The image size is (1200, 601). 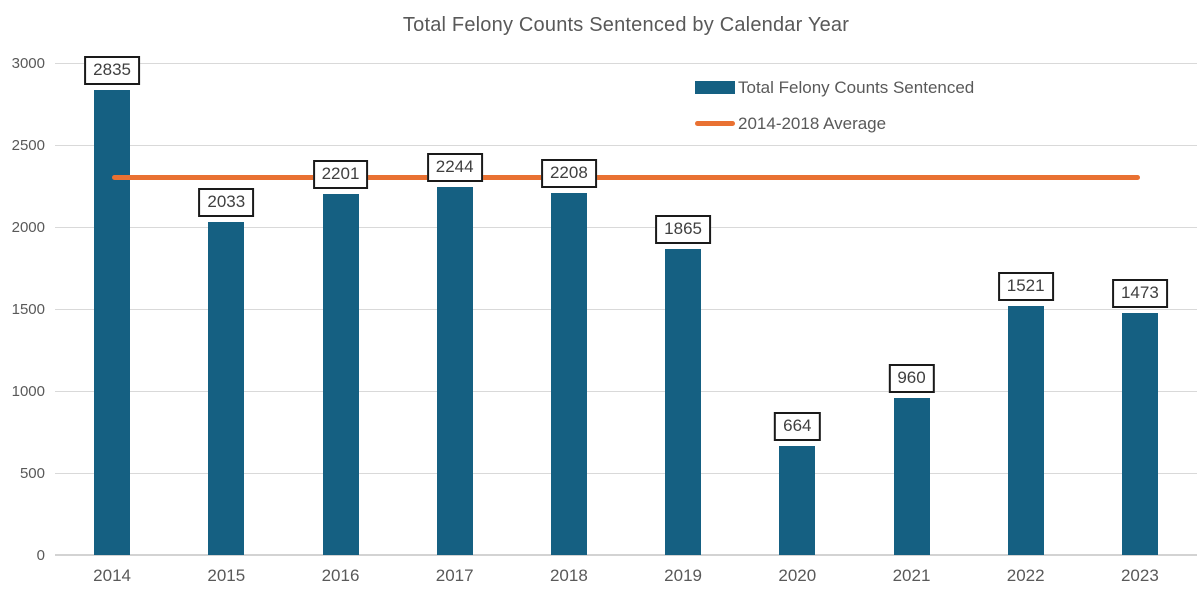 What do you see at coordinates (340, 374) in the screenshot?
I see `bar-2016` at bounding box center [340, 374].